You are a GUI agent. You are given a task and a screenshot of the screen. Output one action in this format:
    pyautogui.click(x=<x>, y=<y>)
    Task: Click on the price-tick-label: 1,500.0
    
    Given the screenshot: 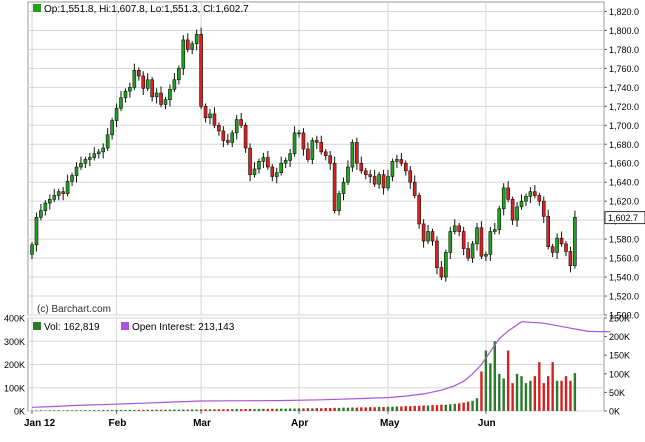 What is the action you would take?
    pyautogui.click(x=624, y=316)
    